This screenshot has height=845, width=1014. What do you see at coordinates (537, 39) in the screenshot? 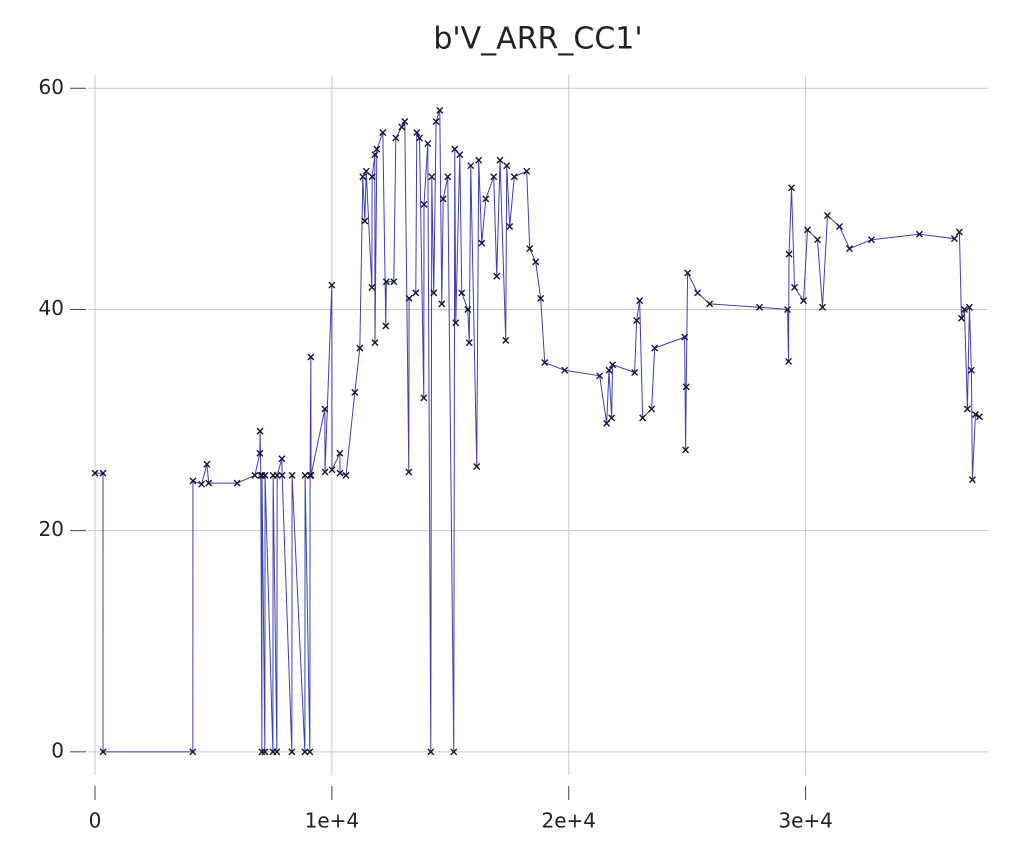
I see `chart-title: b'V_ARR_CC1'` at bounding box center [537, 39].